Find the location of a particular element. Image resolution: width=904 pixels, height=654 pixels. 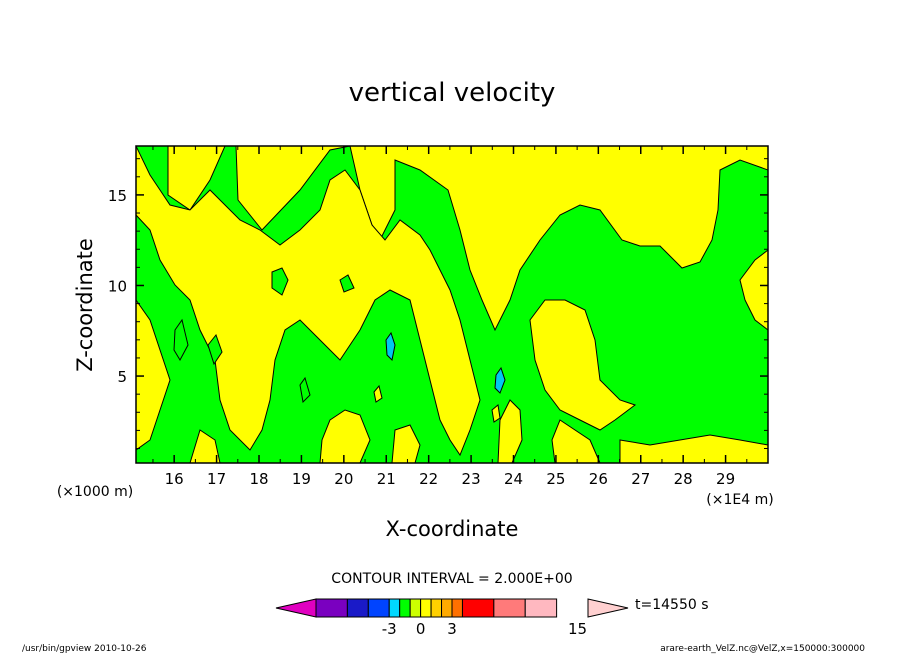

colorbar-under-arrow is located at coordinates (296, 608).